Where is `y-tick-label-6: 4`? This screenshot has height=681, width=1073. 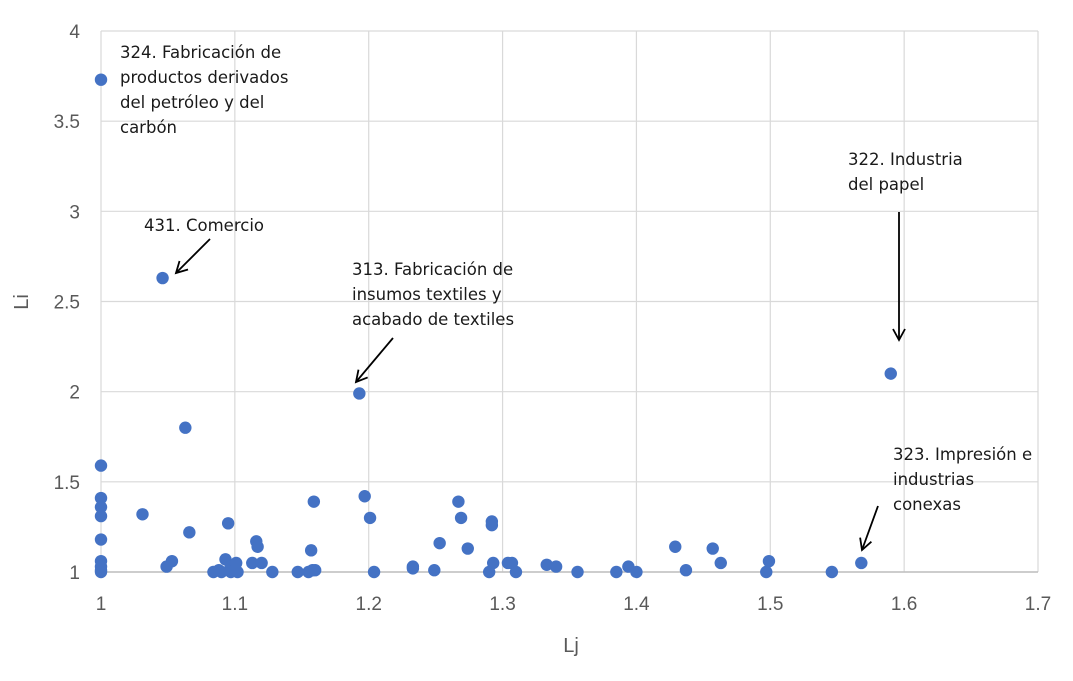
y-tick-label-6: 4 is located at coordinates (74, 32).